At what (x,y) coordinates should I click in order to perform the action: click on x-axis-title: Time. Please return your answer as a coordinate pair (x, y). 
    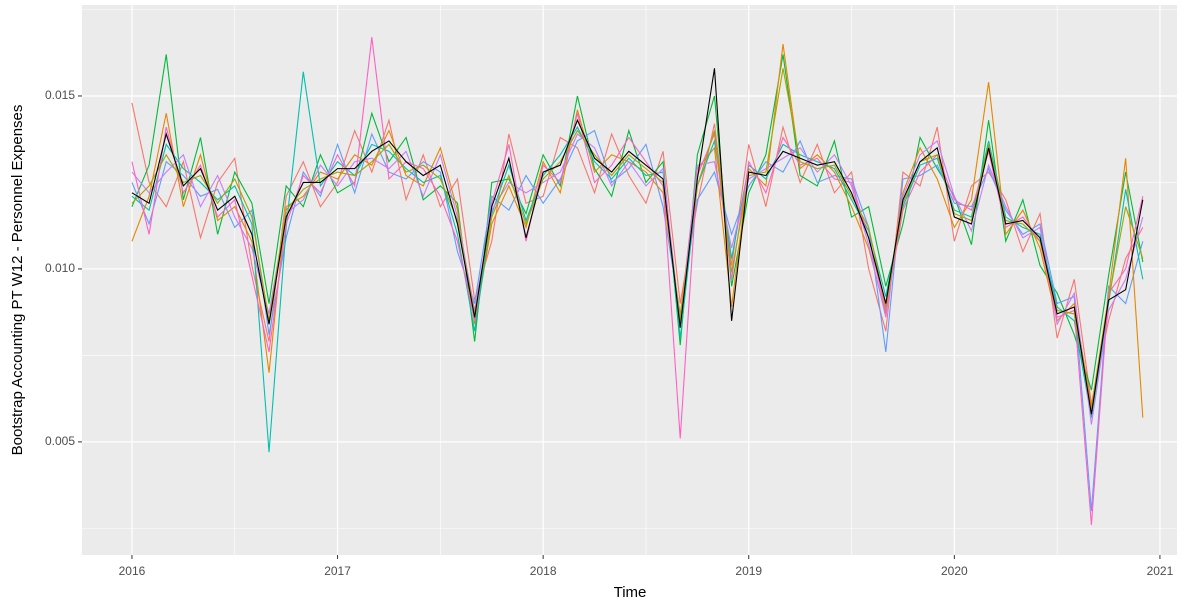
    Looking at the image, I should click on (630, 592).